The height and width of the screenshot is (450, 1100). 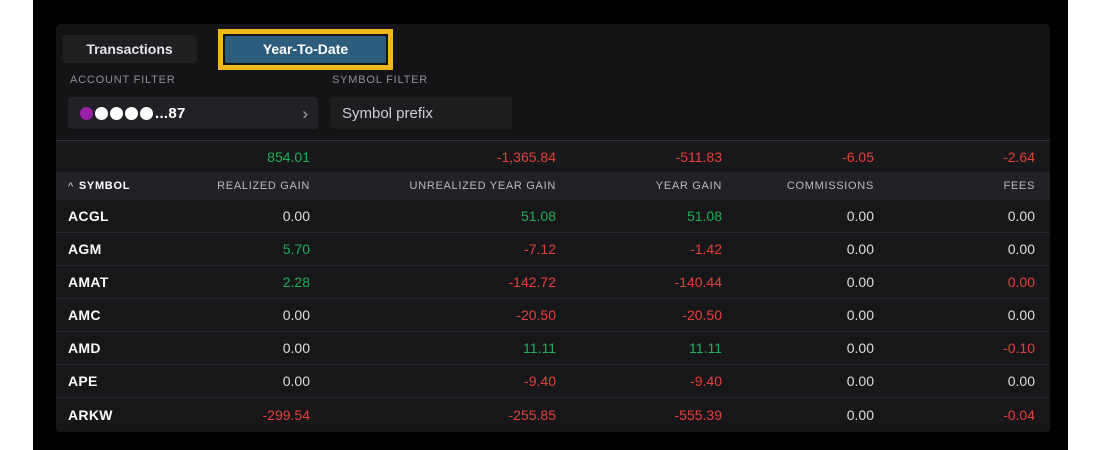 What do you see at coordinates (296, 282) in the screenshot?
I see `value-cell: 2.28` at bounding box center [296, 282].